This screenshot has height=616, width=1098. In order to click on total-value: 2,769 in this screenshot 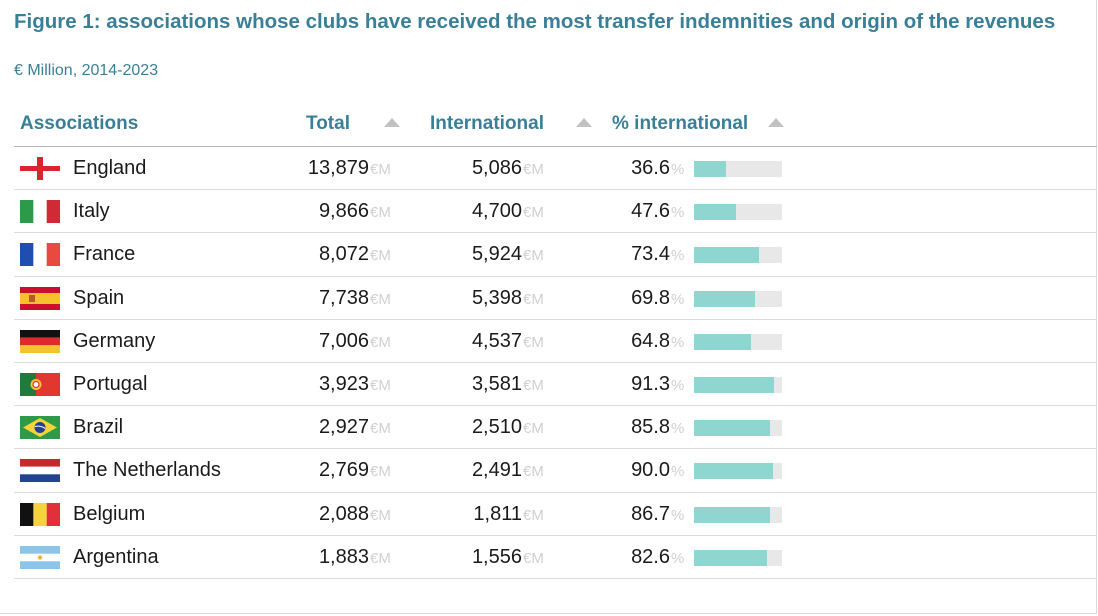, I will do `click(343, 470)`.